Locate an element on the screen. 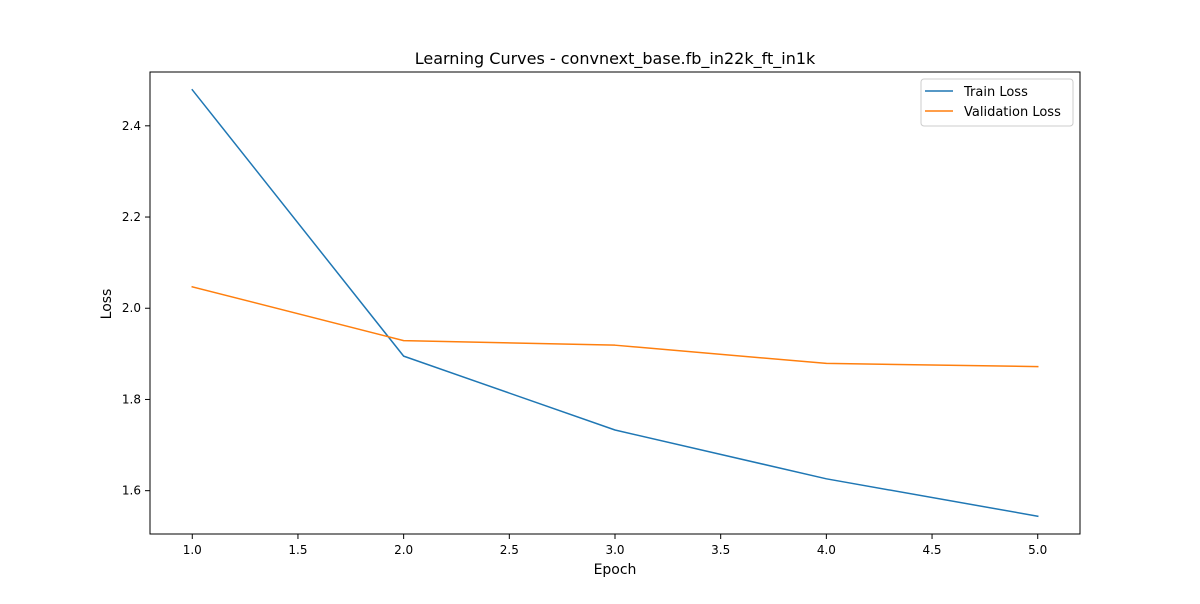 The image size is (1200, 604). y-tick-label: 2.2 is located at coordinates (131, 217).